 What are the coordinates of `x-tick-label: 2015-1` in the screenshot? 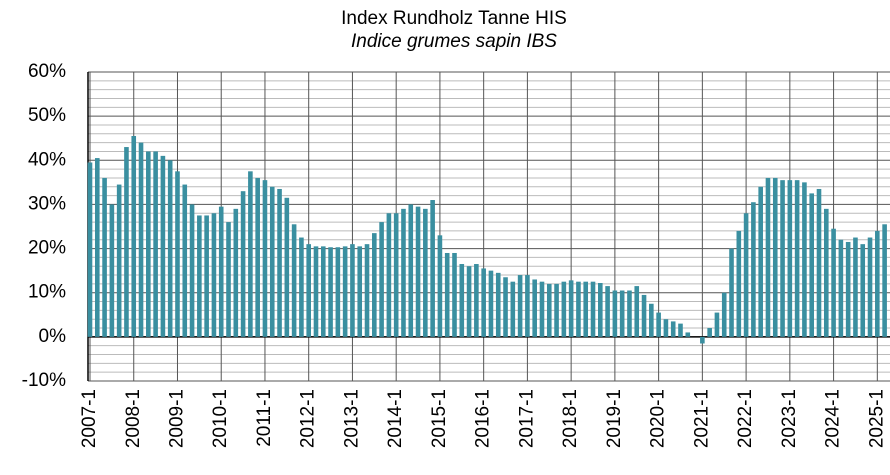 It's located at (439, 418).